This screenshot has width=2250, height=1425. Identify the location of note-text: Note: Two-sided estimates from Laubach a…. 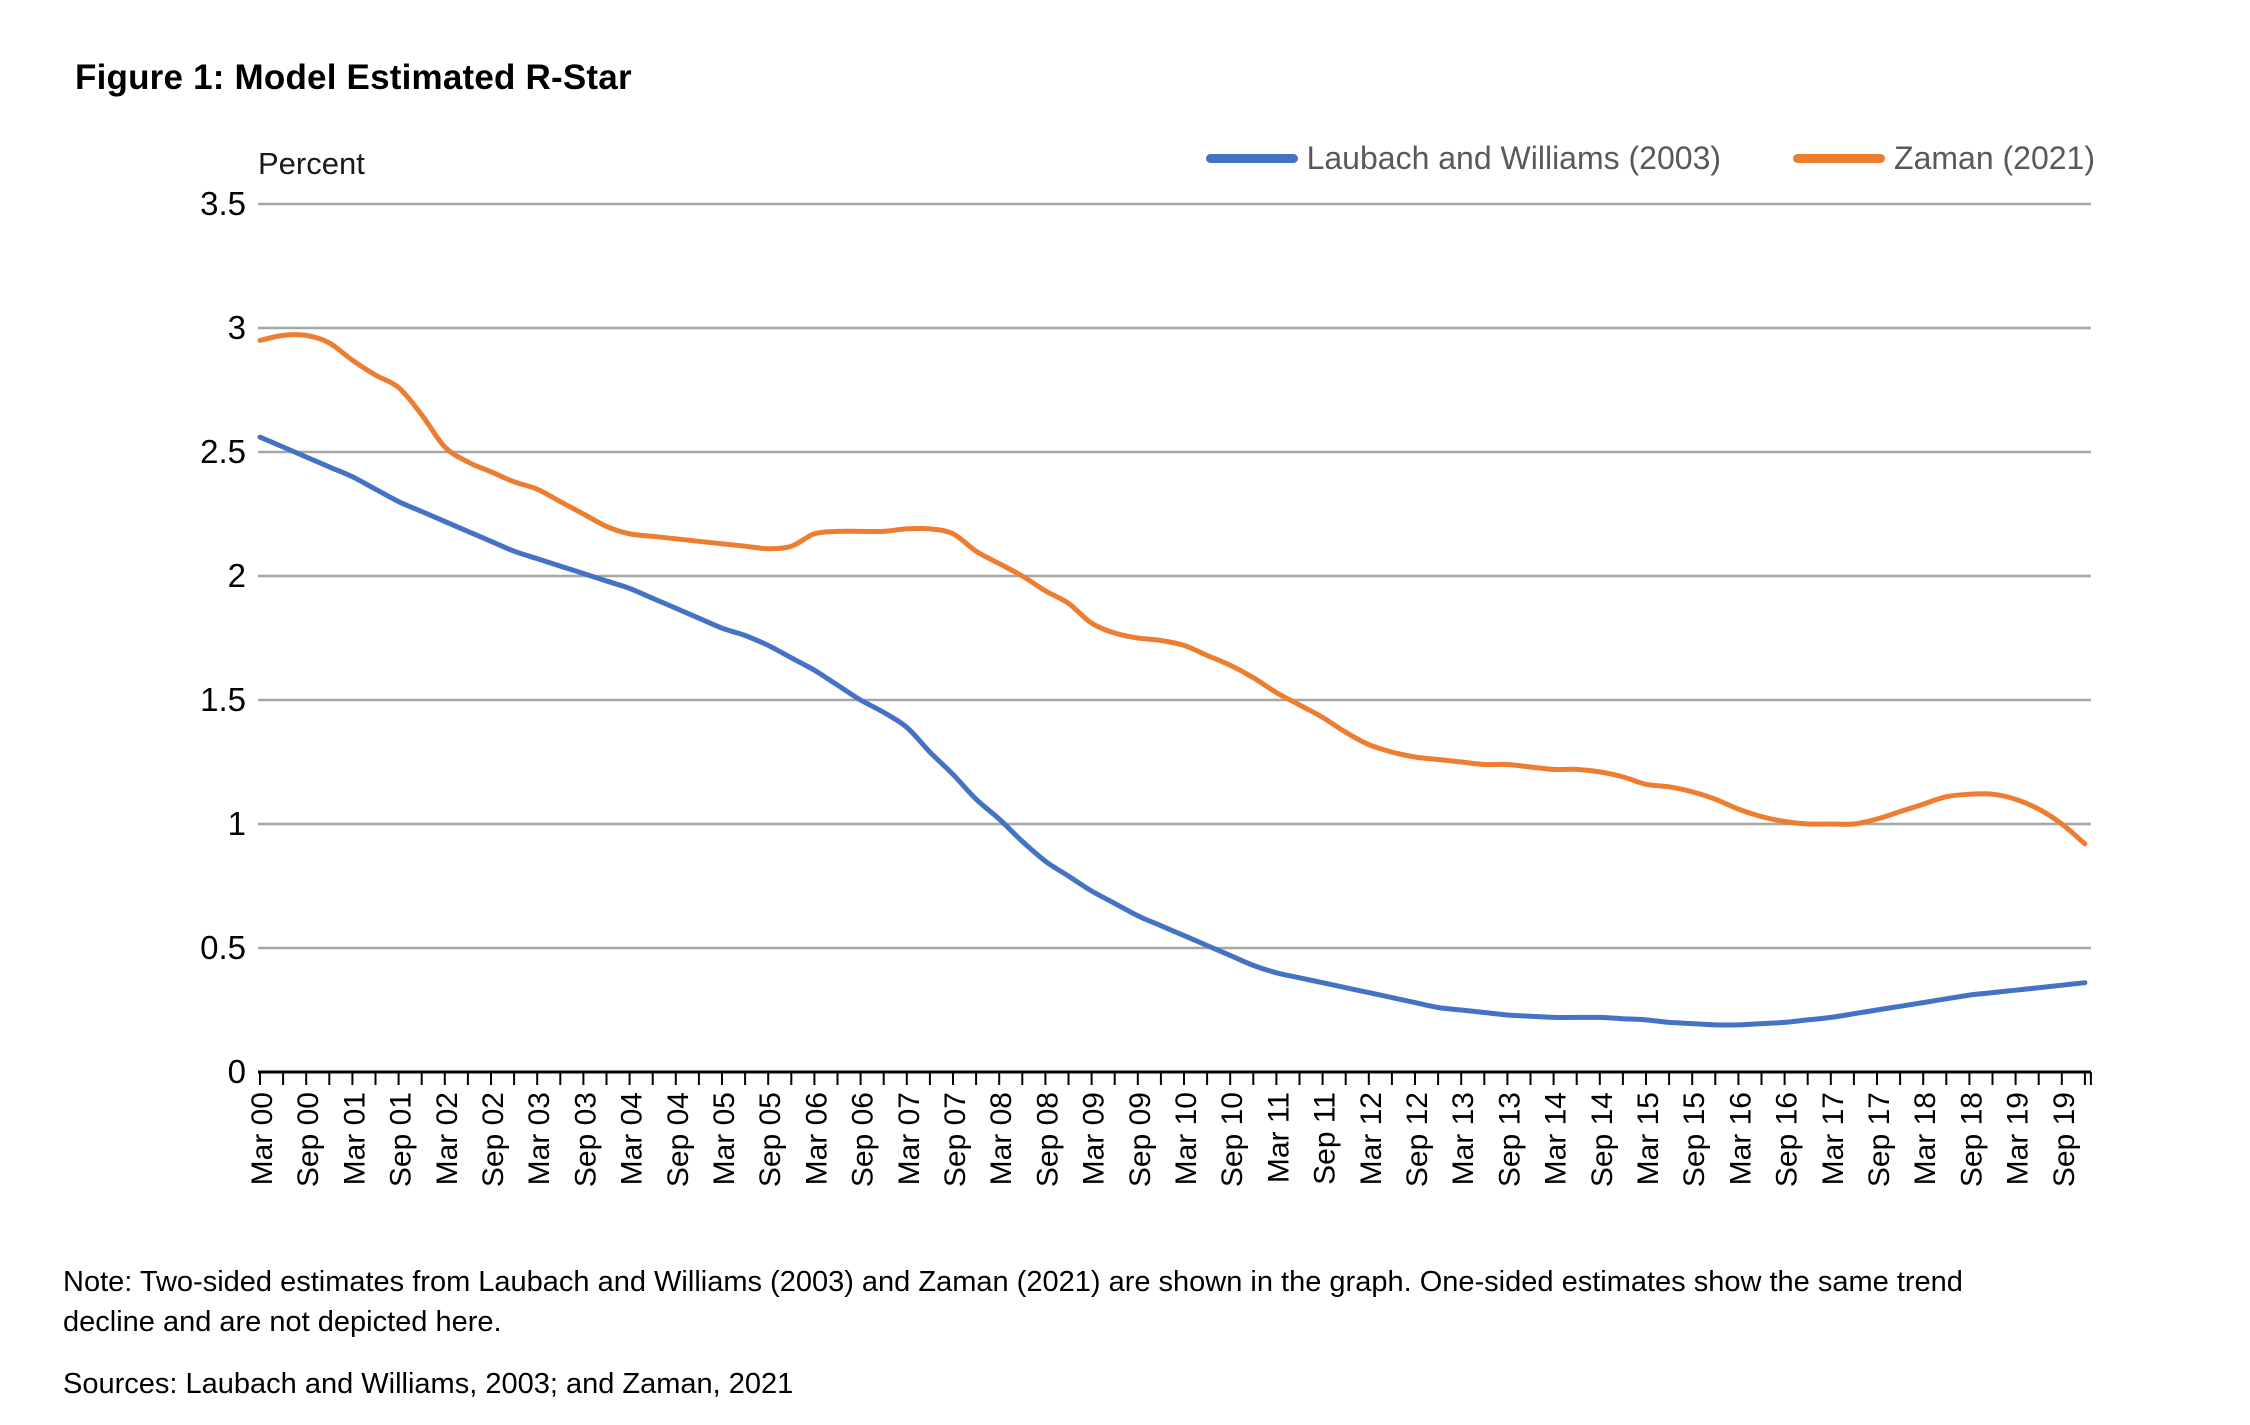
(1013, 1302).